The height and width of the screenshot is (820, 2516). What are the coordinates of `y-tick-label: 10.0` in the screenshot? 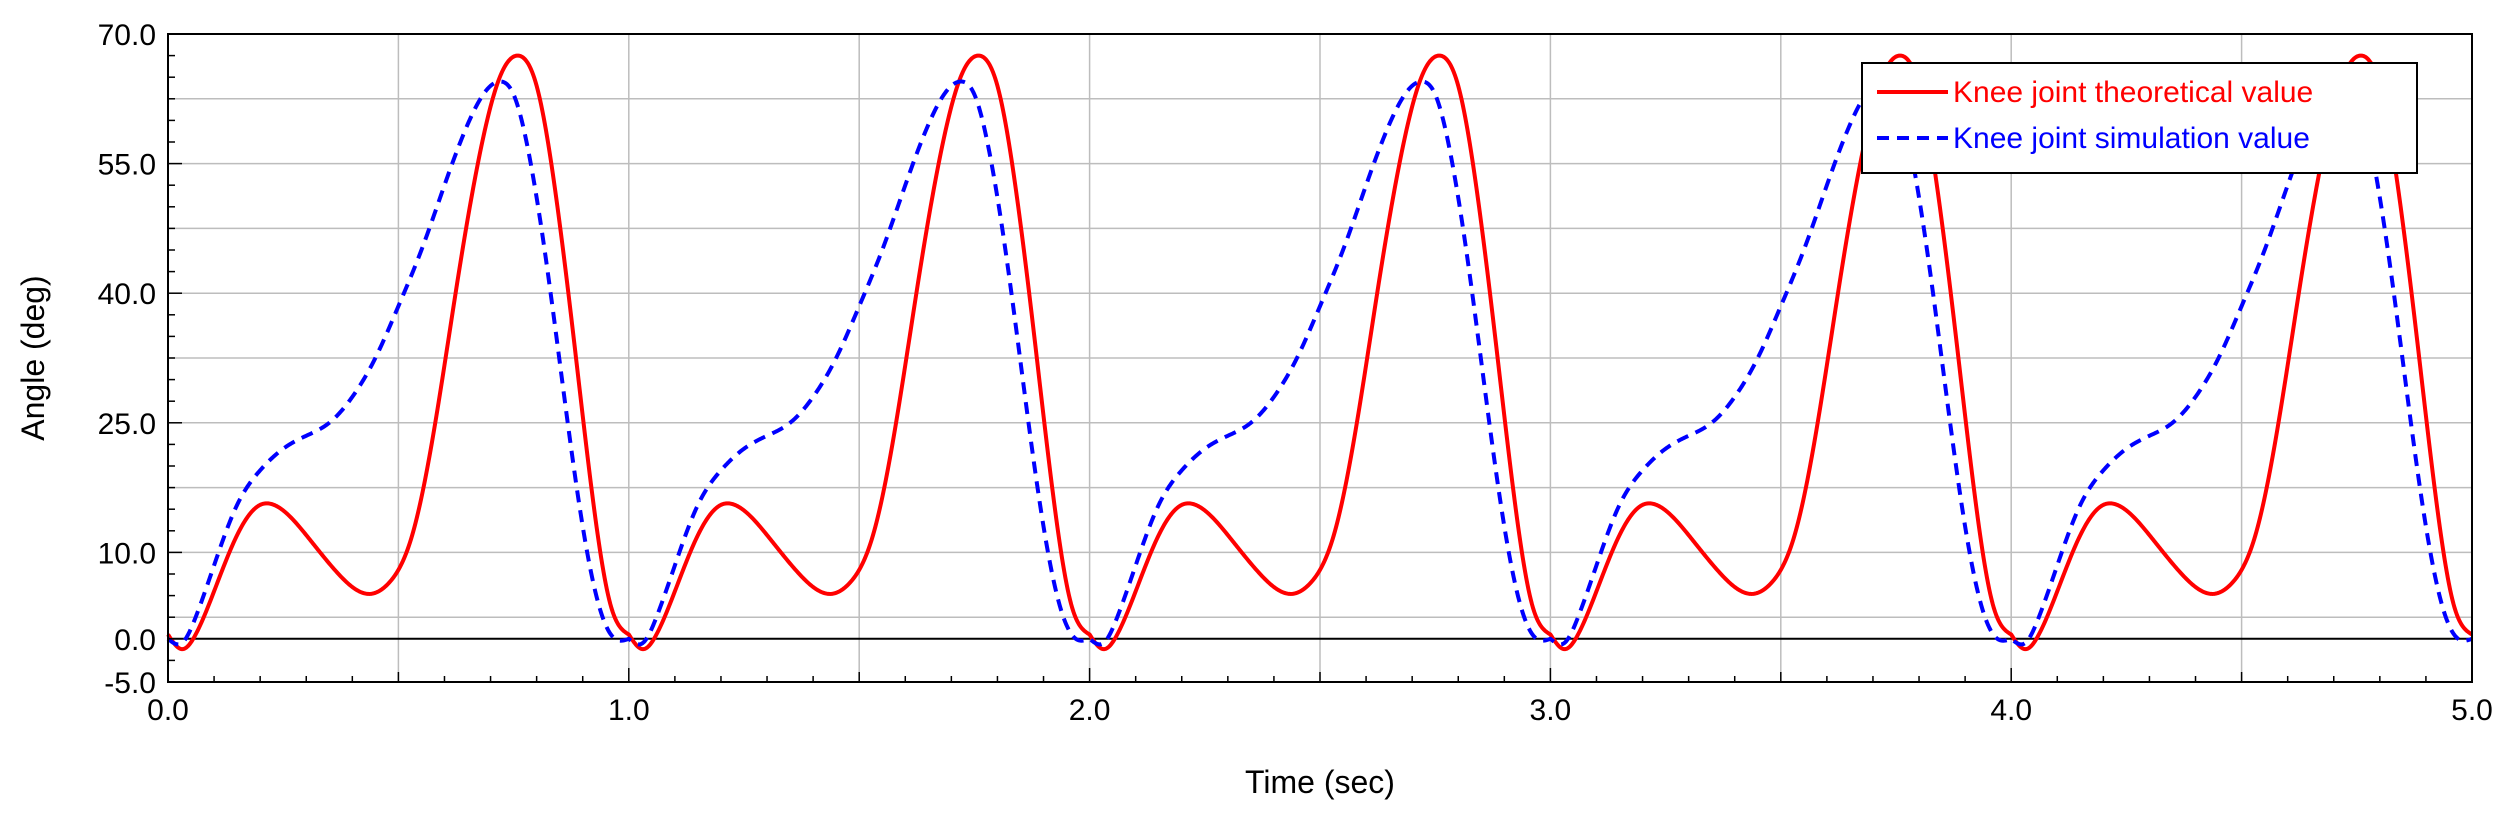 It's located at (127, 553).